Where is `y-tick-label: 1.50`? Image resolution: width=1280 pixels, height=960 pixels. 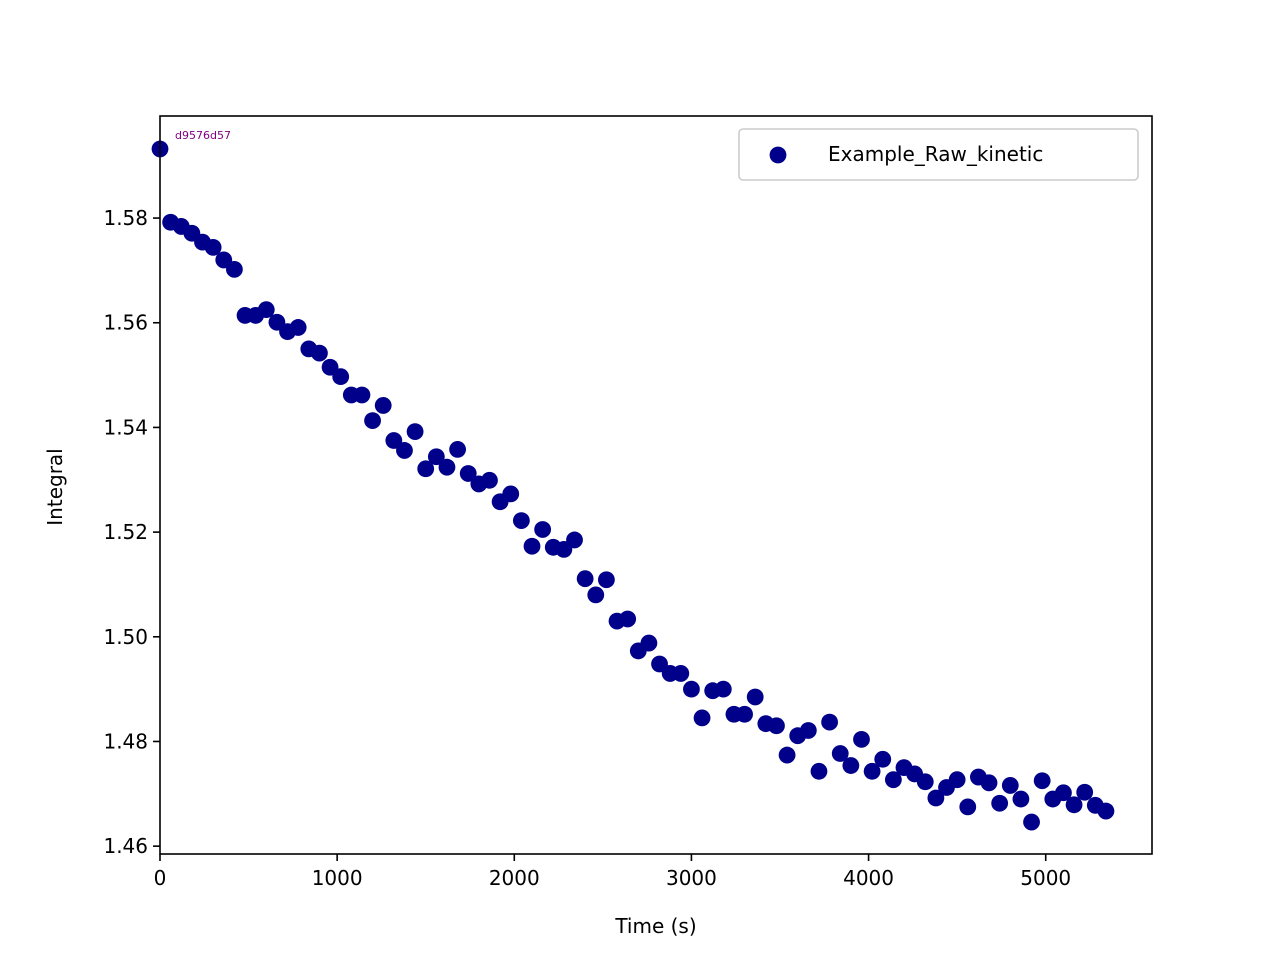 y-tick-label: 1.50 is located at coordinates (125, 637).